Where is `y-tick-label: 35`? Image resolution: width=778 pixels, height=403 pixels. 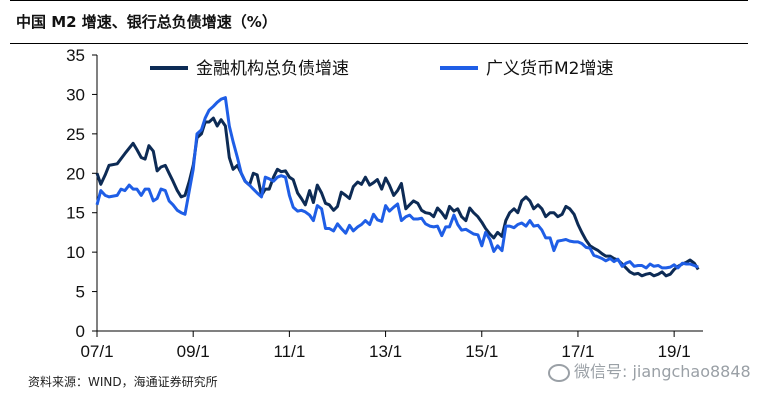
y-tick-label: 35 is located at coordinates (75, 55).